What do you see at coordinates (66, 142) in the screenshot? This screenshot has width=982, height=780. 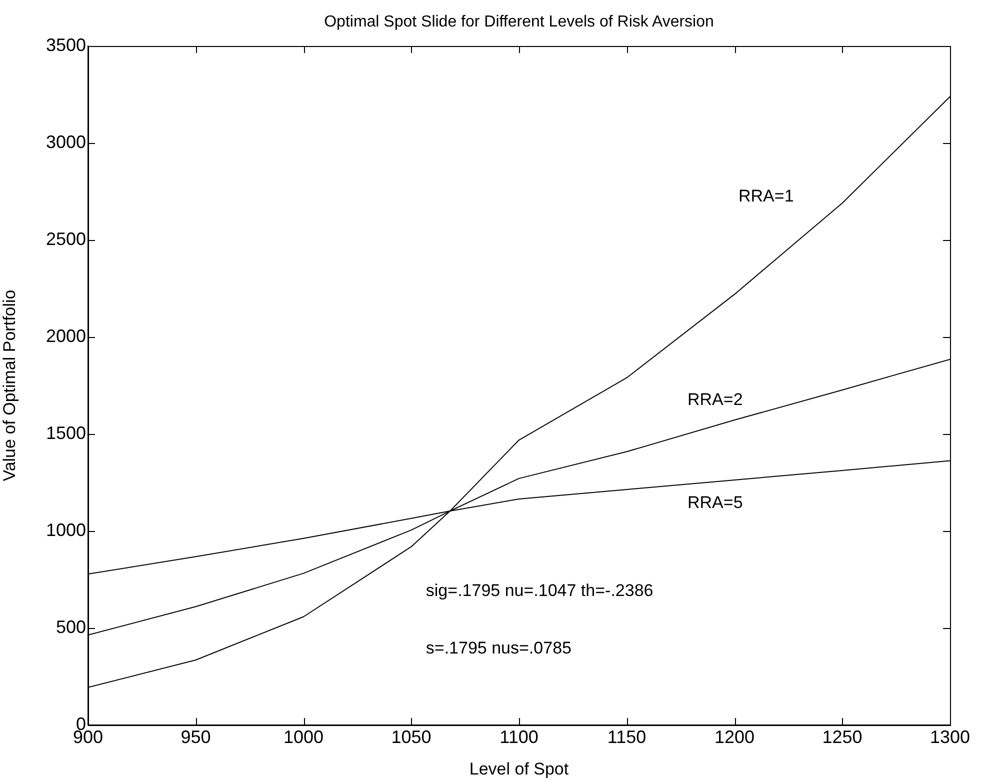 I see `y-tick-label: 3000` at bounding box center [66, 142].